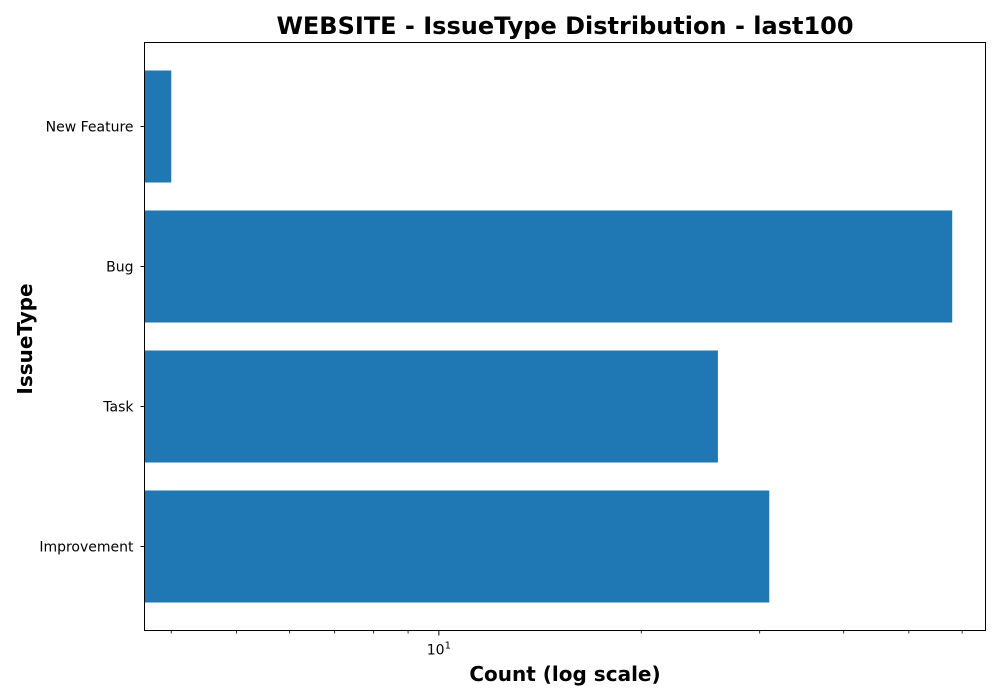  What do you see at coordinates (457, 546) in the screenshot?
I see `bar-improvement` at bounding box center [457, 546].